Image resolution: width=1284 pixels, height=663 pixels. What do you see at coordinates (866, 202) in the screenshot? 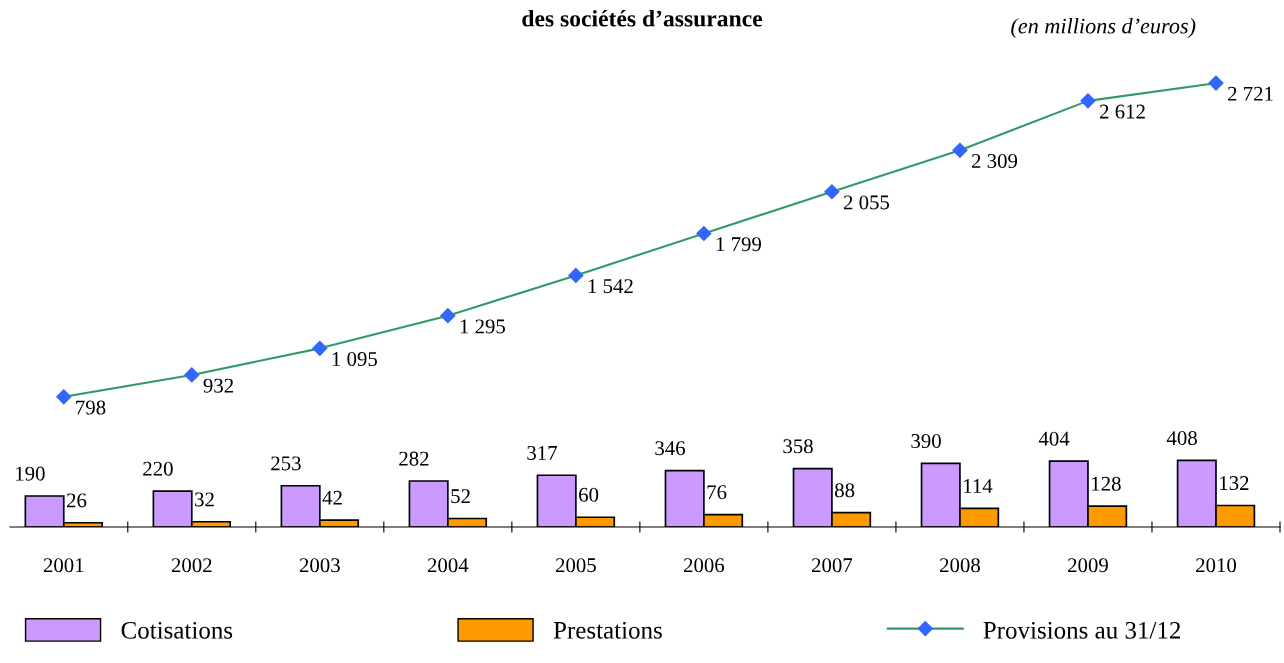
I see `data-label: 2 055` at bounding box center [866, 202].